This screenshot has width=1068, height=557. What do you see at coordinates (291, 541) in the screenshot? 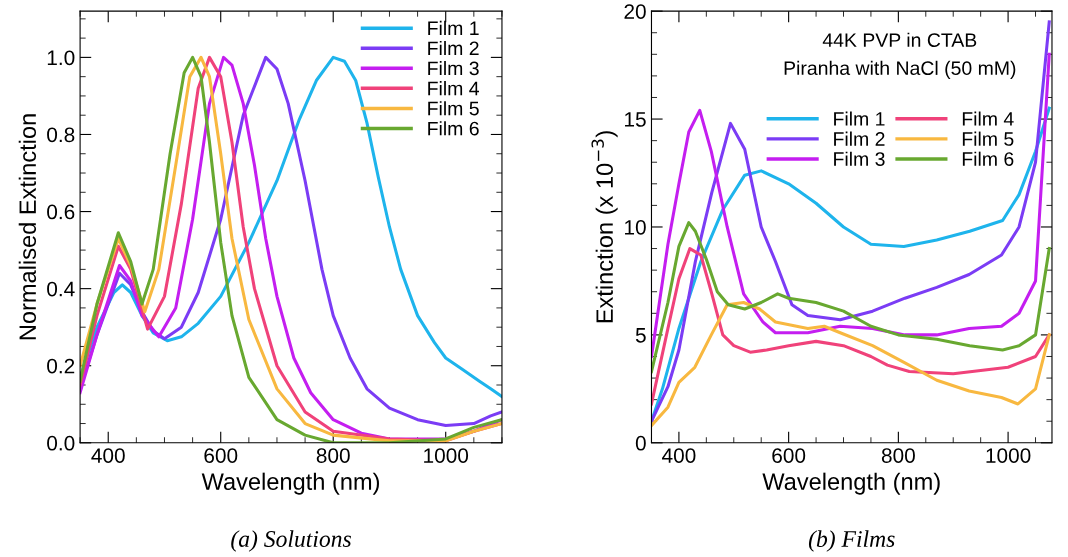
I see `text: (a) Solutions` at bounding box center [291, 541].